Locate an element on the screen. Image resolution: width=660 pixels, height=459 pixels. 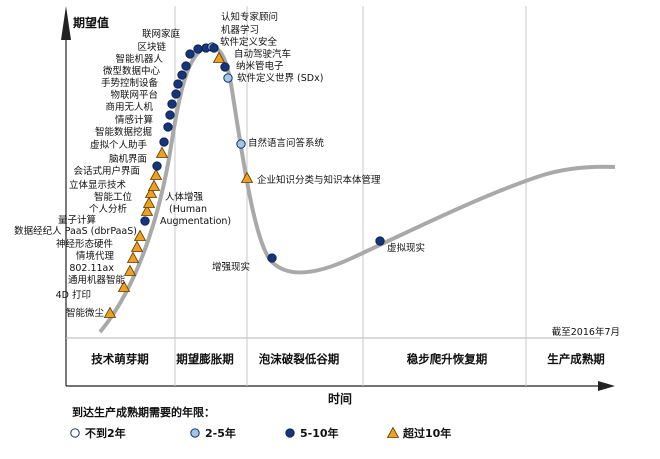
technology-label: 人体增强 is located at coordinates (184, 197).